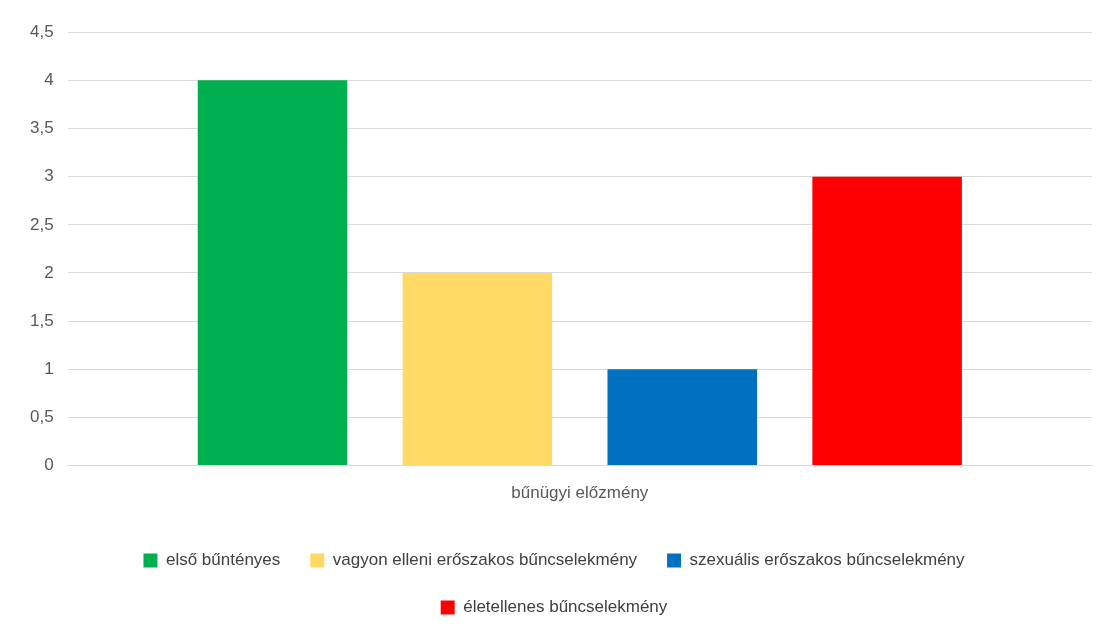 This screenshot has width=1110, height=642. I want to click on y-tick-label: 4, so click(49, 80).